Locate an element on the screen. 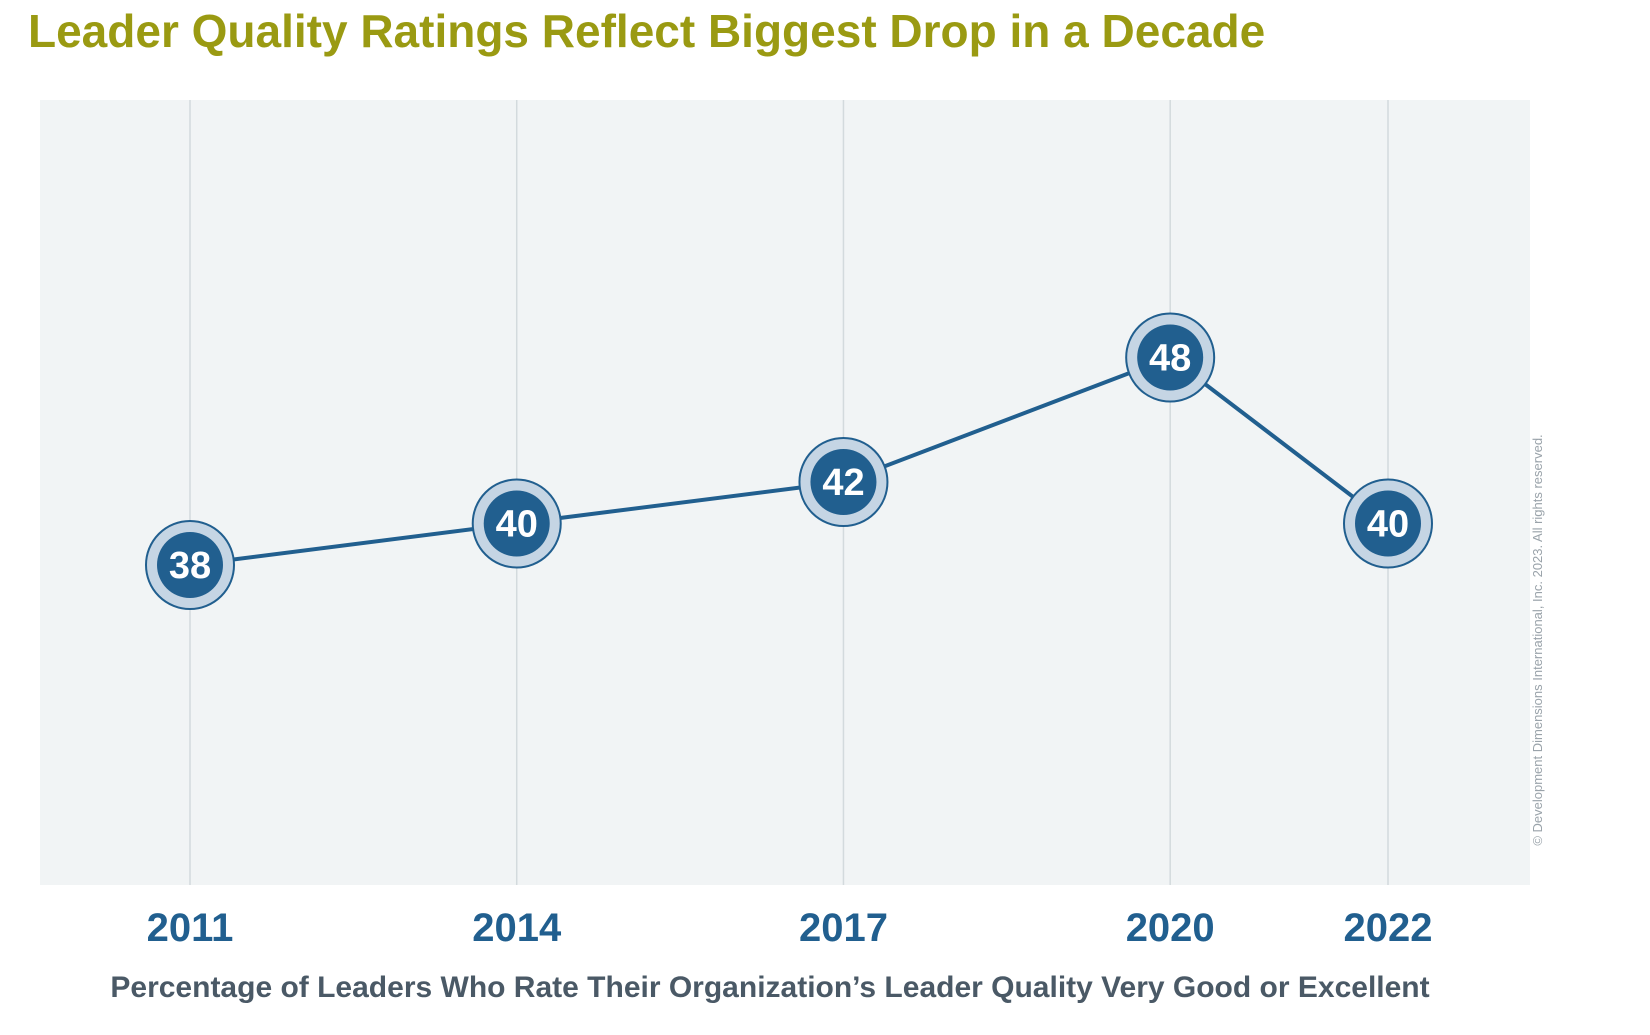 Image resolution: width=1650 pixels, height=1035 pixels. data-label: 48 is located at coordinates (1170, 359).